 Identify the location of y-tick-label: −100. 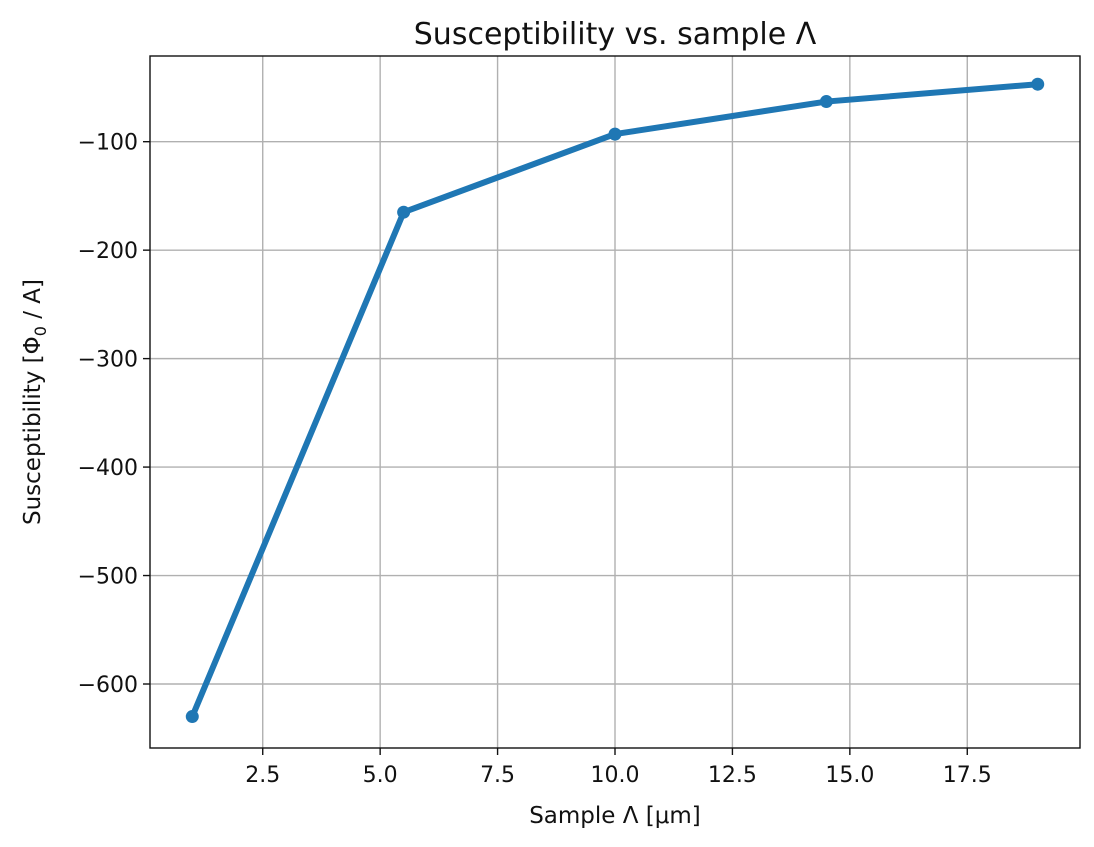
(108, 143).